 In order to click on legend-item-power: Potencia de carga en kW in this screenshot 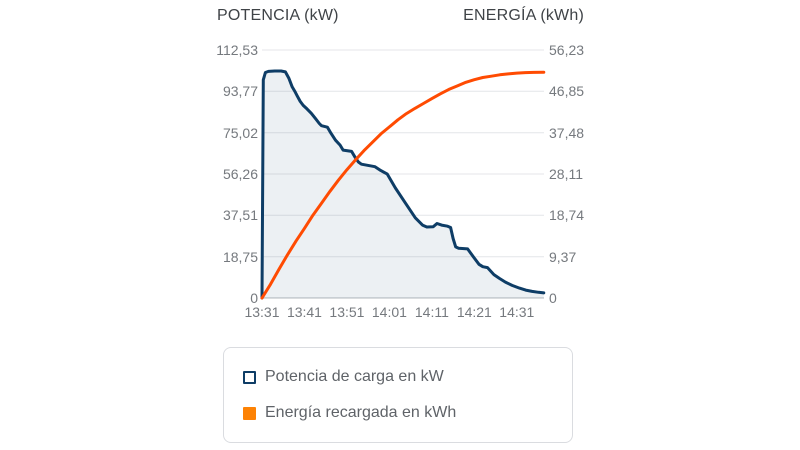, I will do `click(407, 377)`.